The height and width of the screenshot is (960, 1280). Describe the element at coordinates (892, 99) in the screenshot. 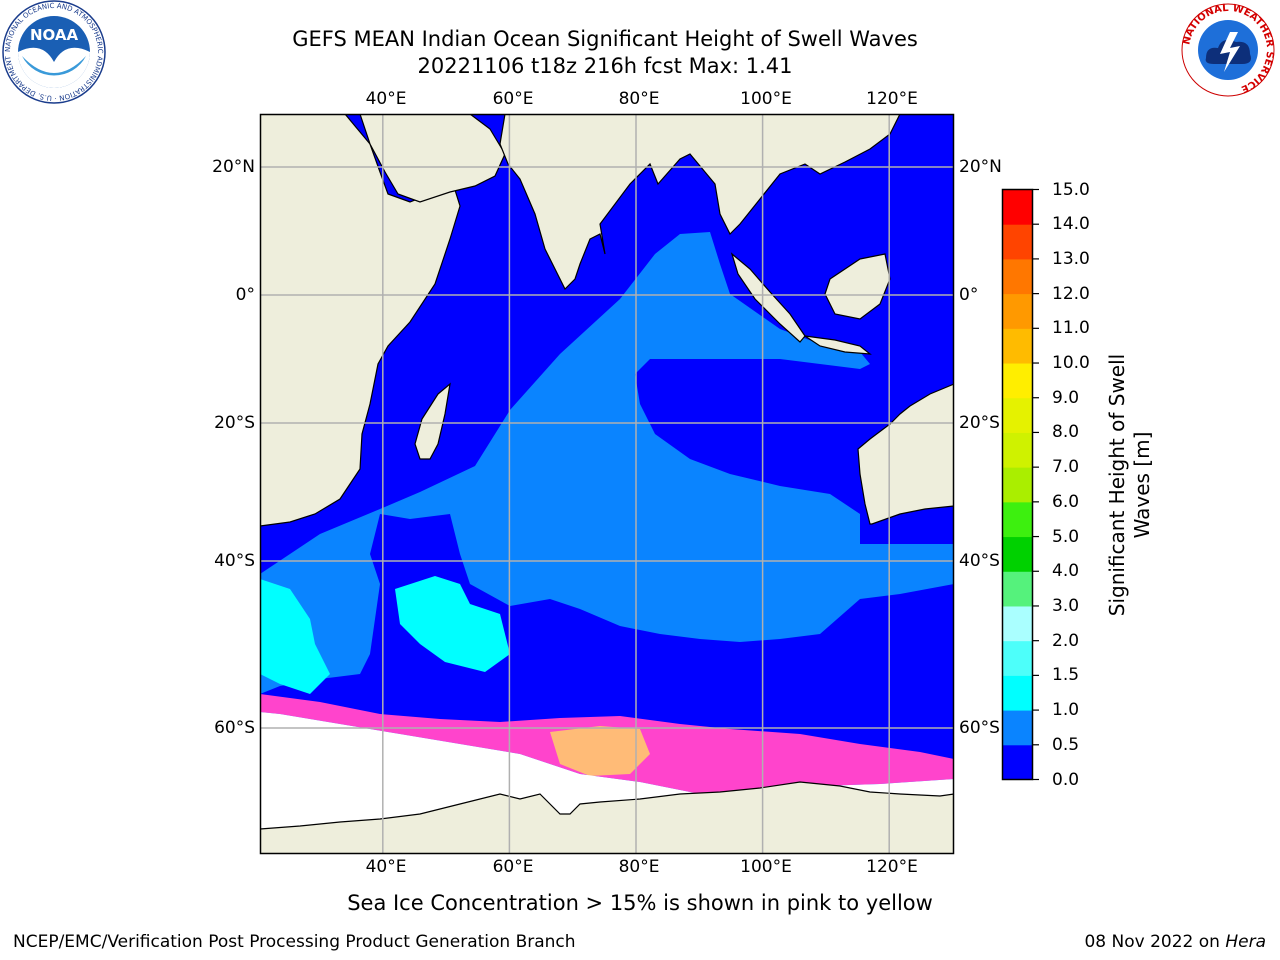

I see `lon-tick-top: 120°E` at that location.